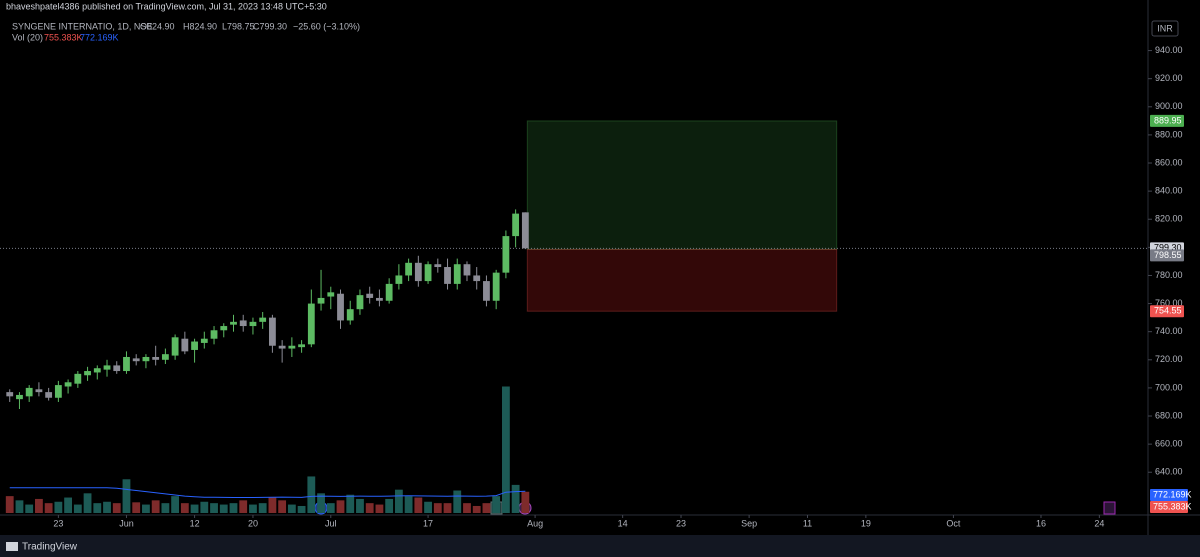 The height and width of the screenshot is (557, 1200). What do you see at coordinates (1099, 523) in the screenshot?
I see `x-tick-label: 24` at bounding box center [1099, 523].